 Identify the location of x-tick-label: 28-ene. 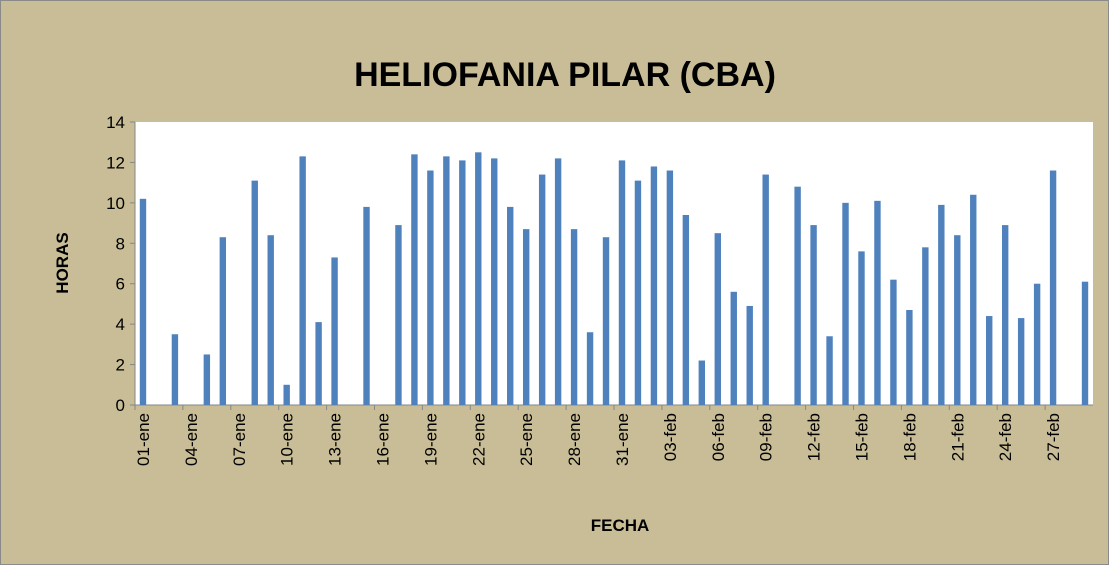
(574, 439).